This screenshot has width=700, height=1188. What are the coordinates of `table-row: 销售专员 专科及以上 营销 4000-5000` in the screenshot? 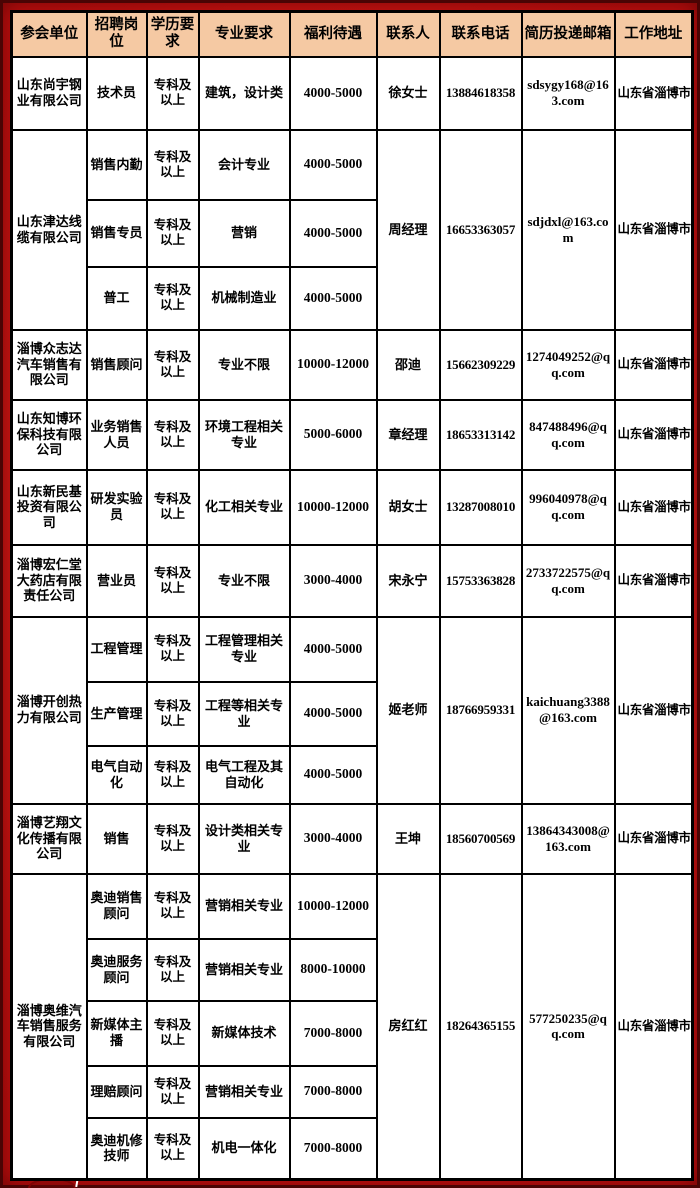 It's located at (352, 233).